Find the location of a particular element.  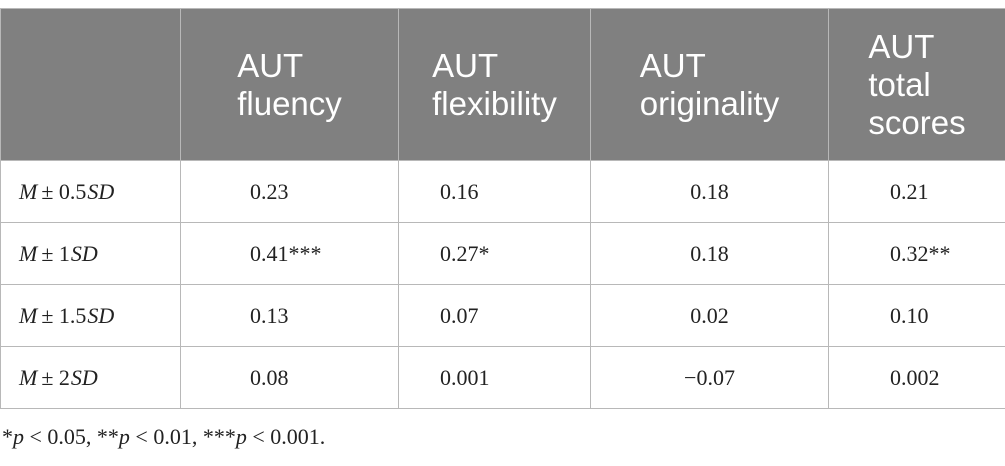

cell-value: 0.02 is located at coordinates (709, 315).